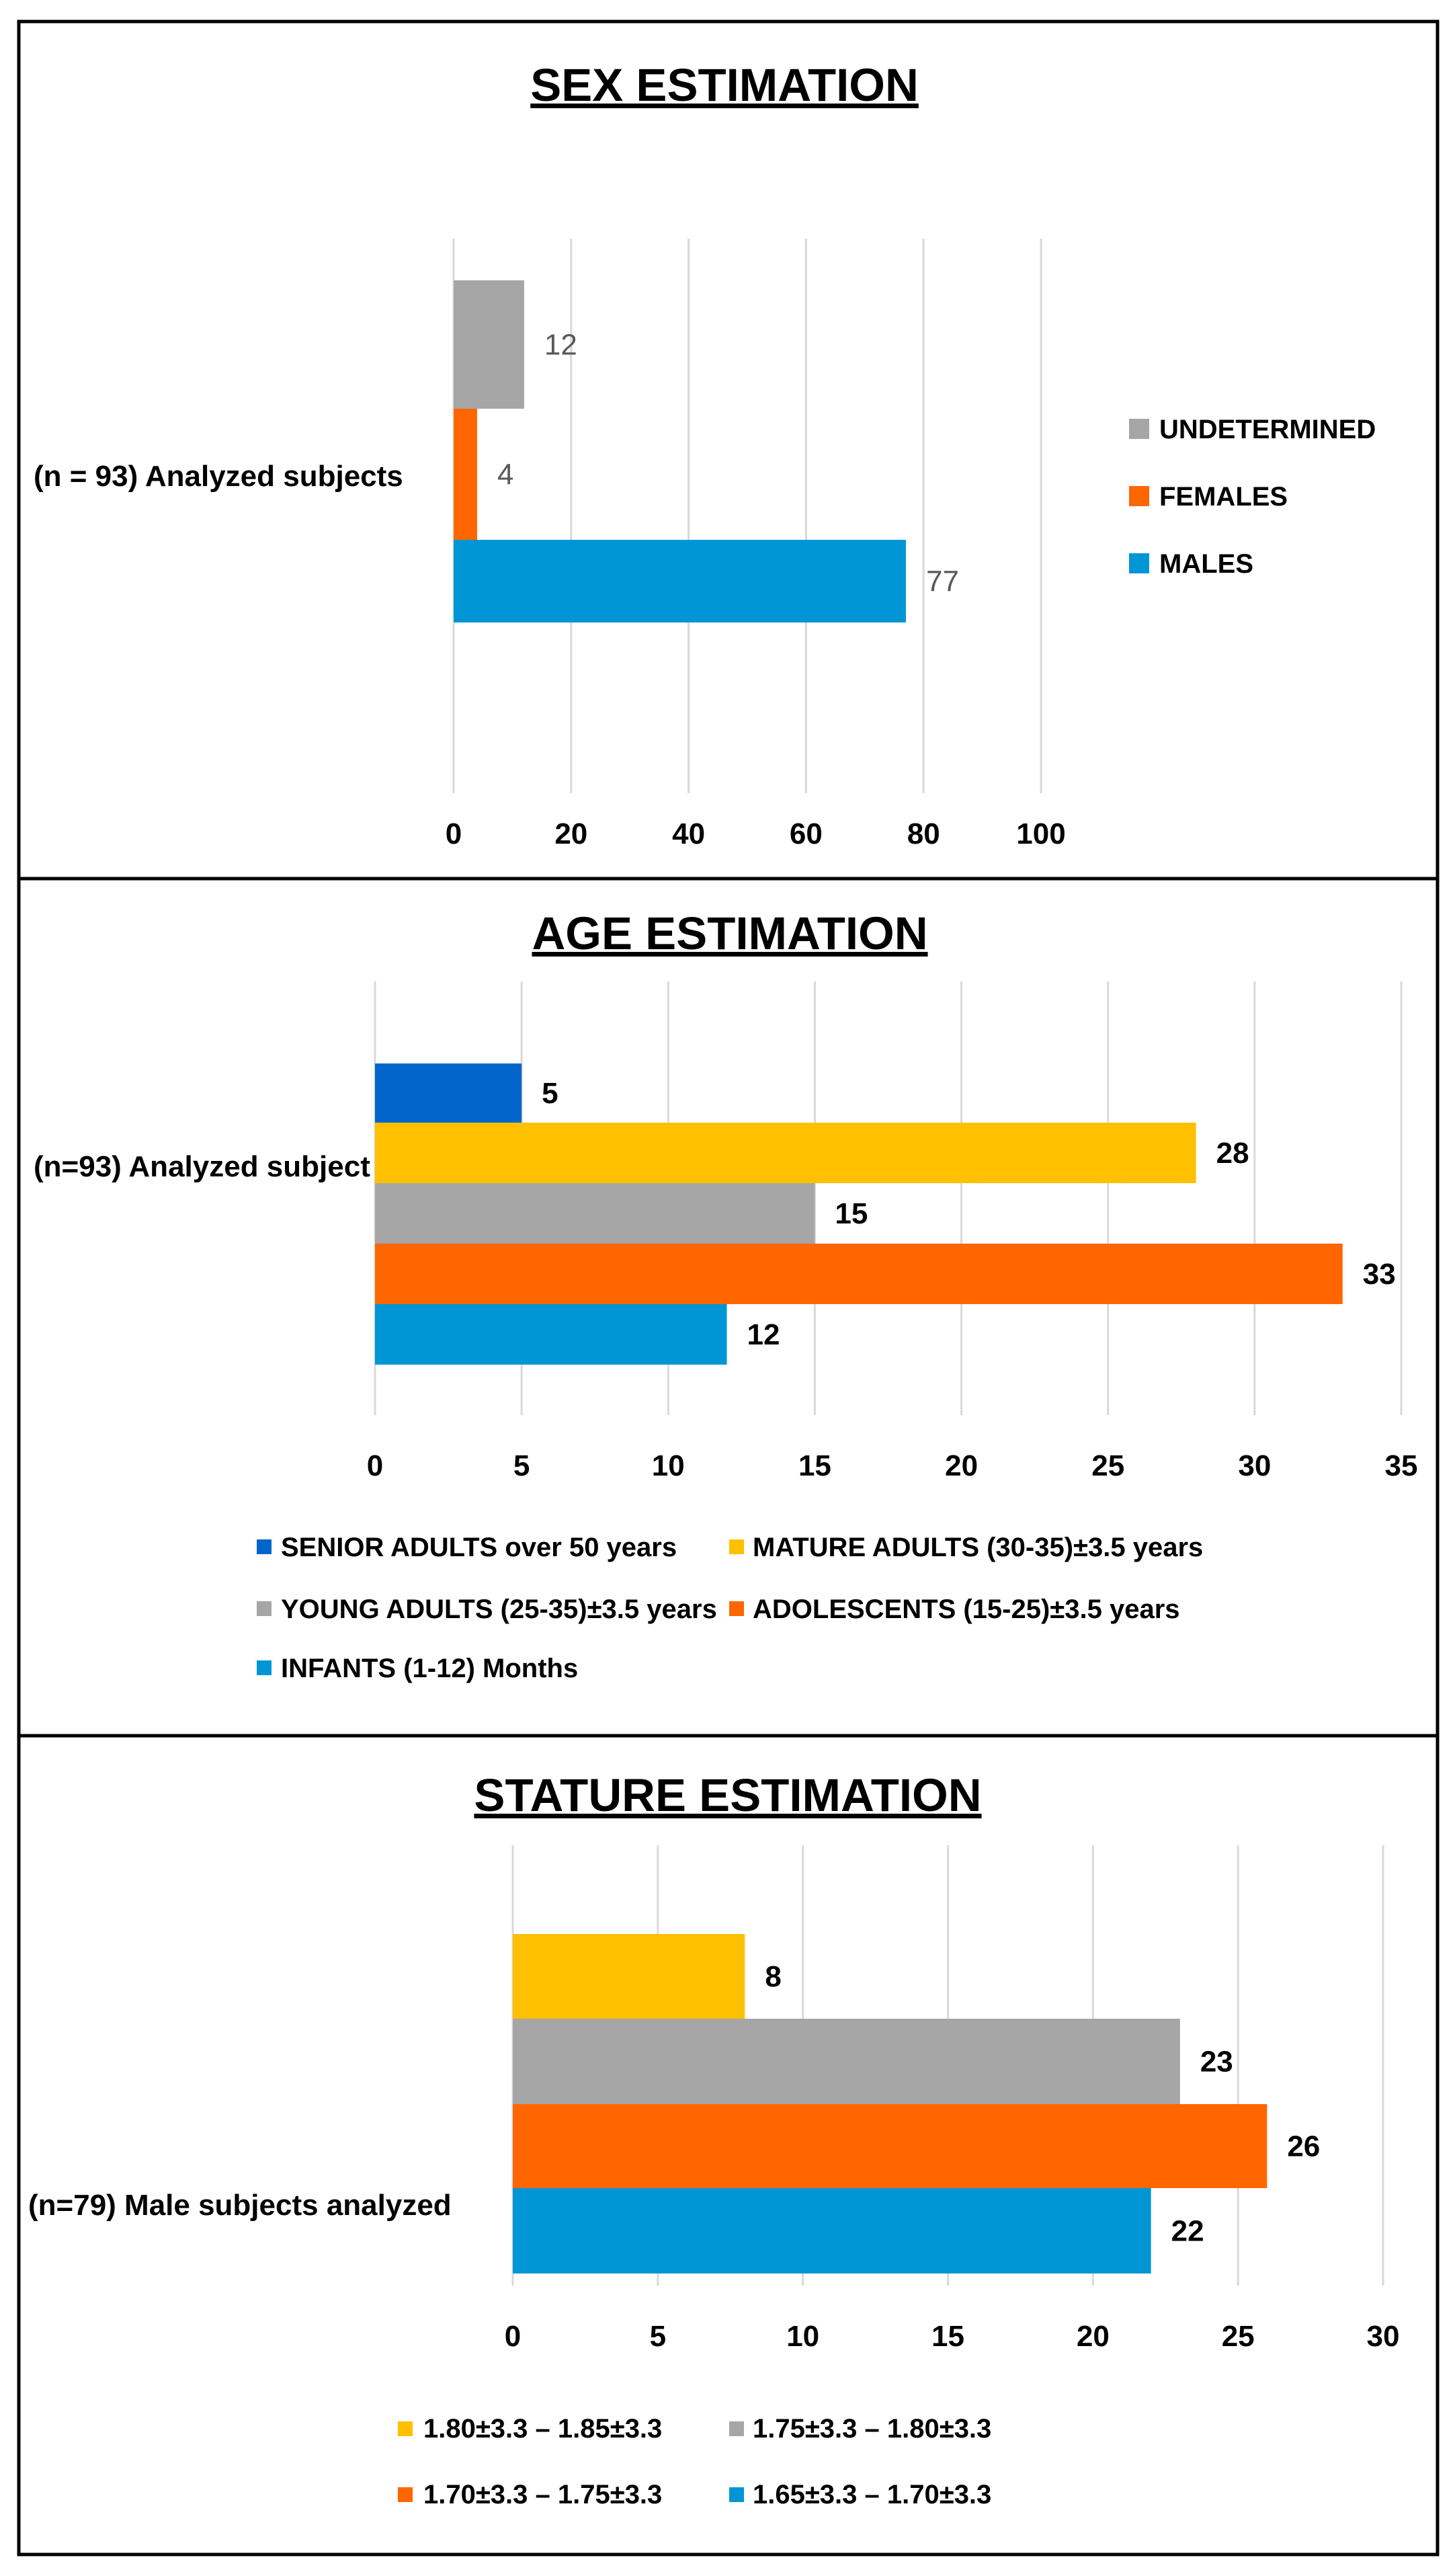 The image size is (1455, 2576). Describe the element at coordinates (560, 345) in the screenshot. I see `sex-data-label-undetermined: 12` at that location.